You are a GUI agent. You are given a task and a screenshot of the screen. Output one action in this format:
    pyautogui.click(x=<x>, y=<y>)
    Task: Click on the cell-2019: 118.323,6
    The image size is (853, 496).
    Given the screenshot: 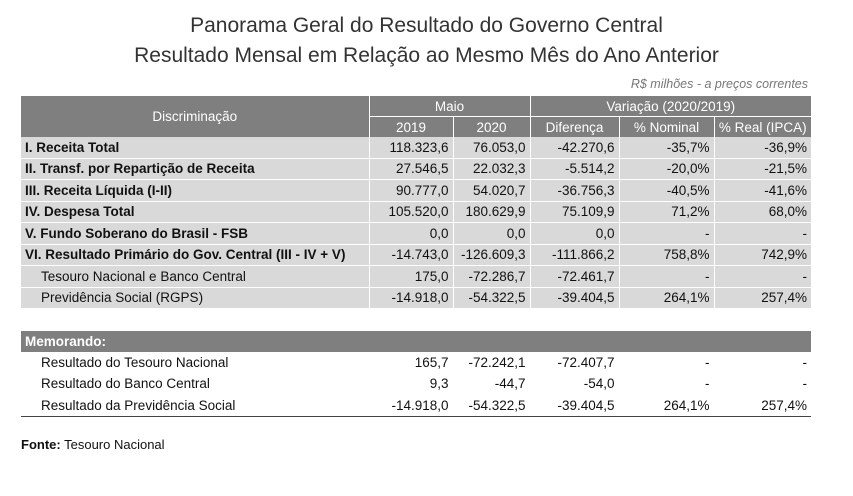 What is the action you would take?
    pyautogui.click(x=410, y=148)
    